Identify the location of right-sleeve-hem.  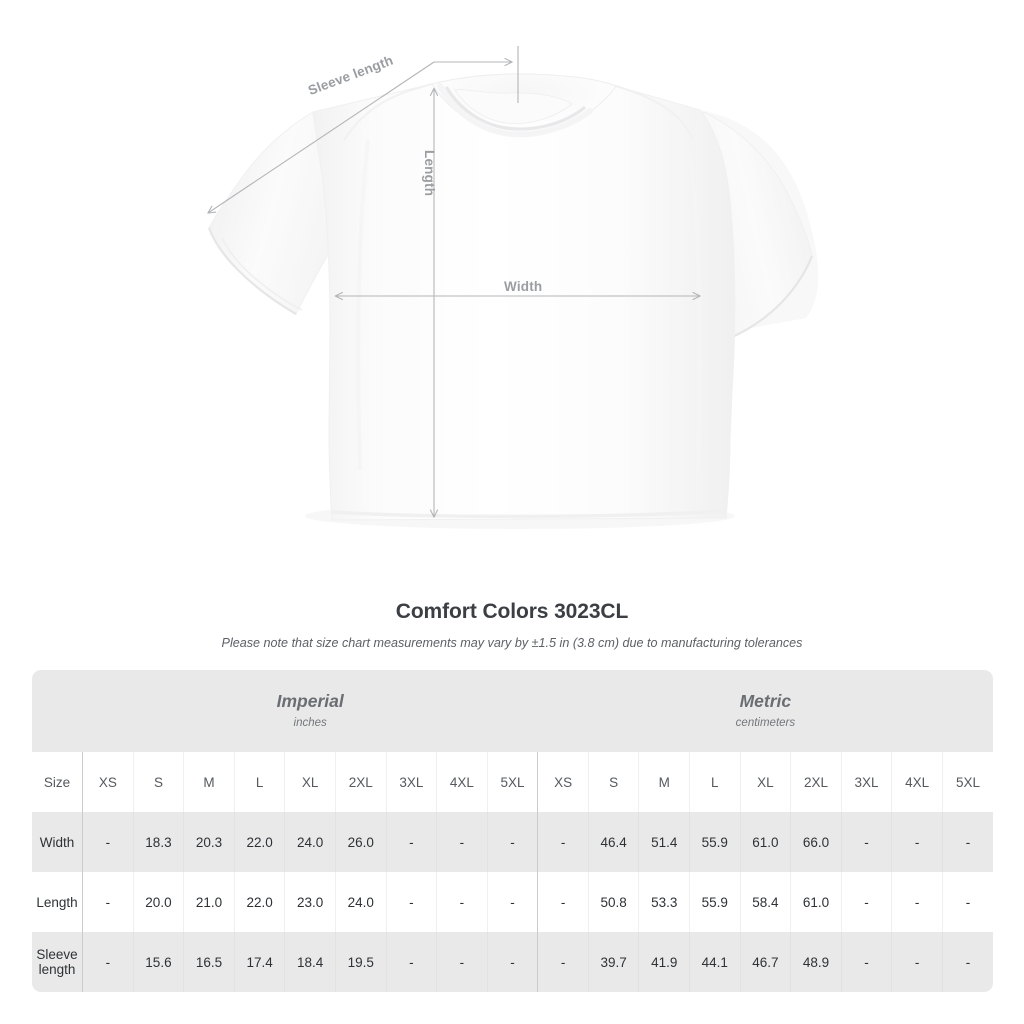
(771, 297).